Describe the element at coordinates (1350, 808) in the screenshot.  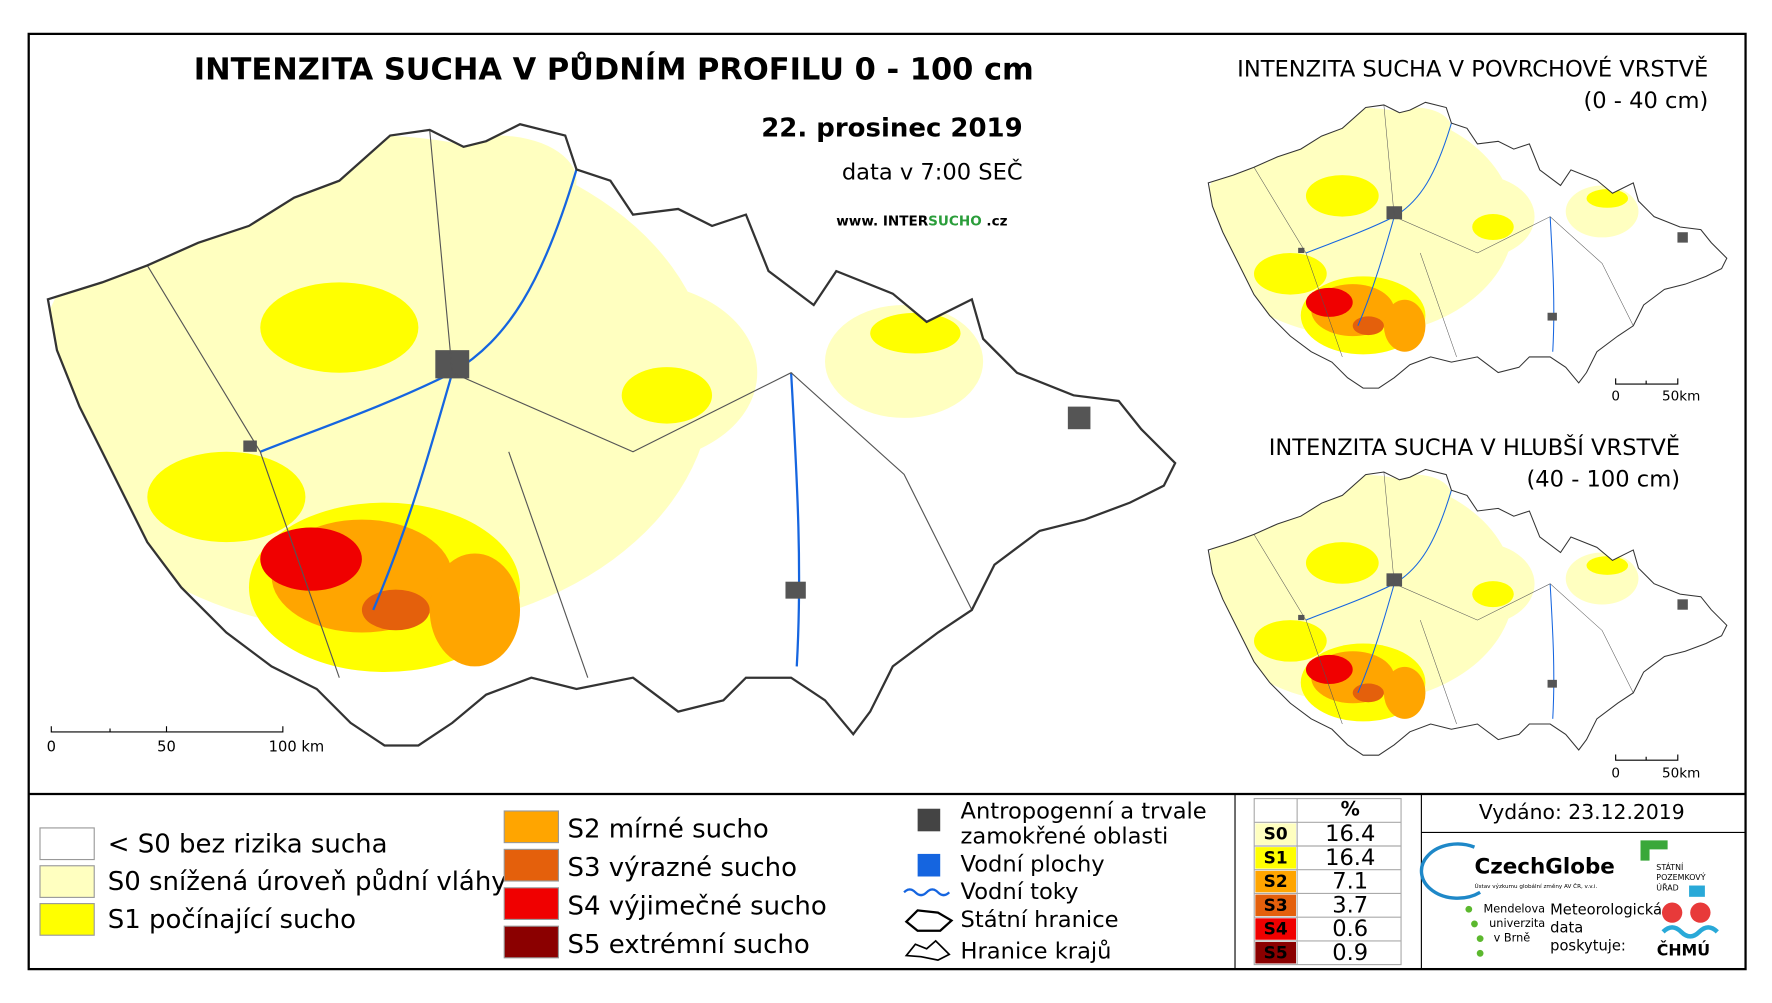
I see `table-header: %` at that location.